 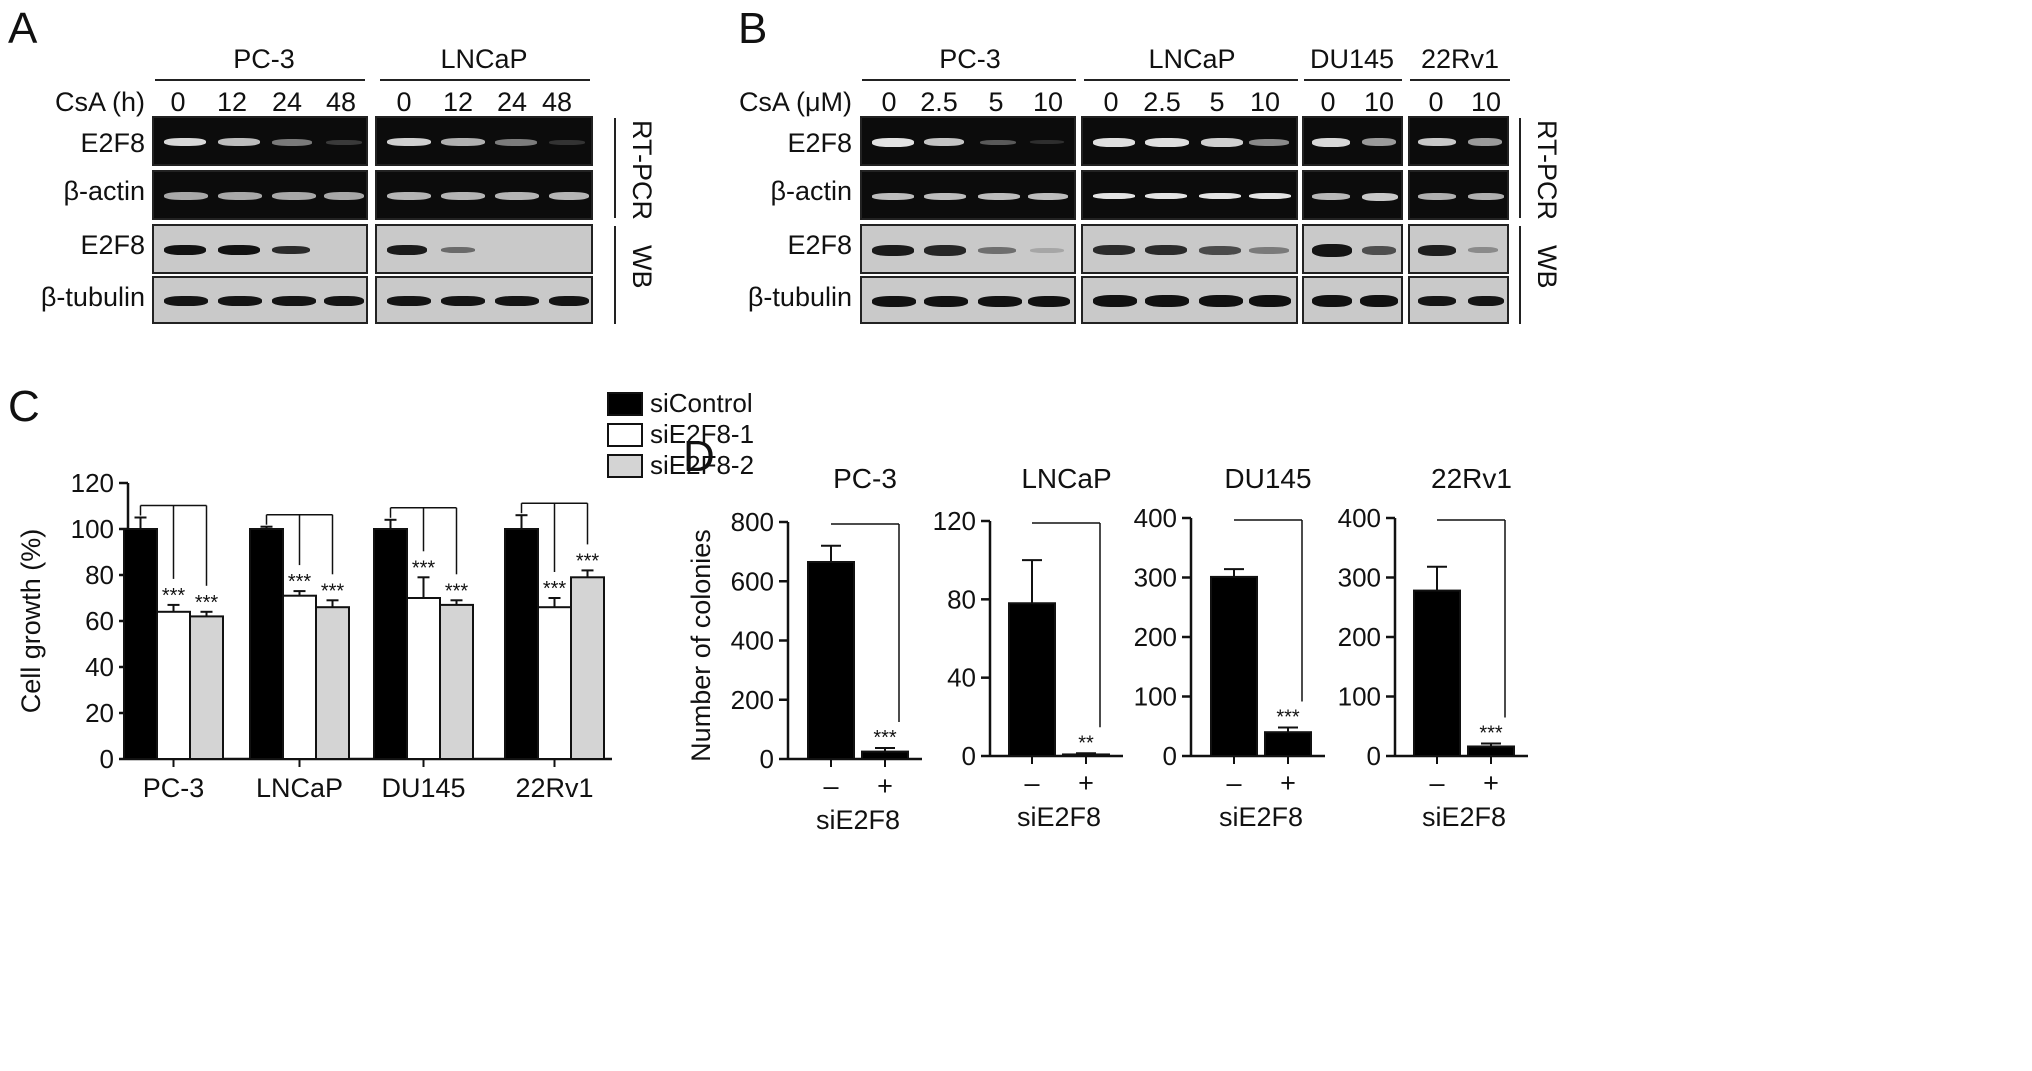 I want to click on chart-title: DU145, so click(x=1267, y=478).